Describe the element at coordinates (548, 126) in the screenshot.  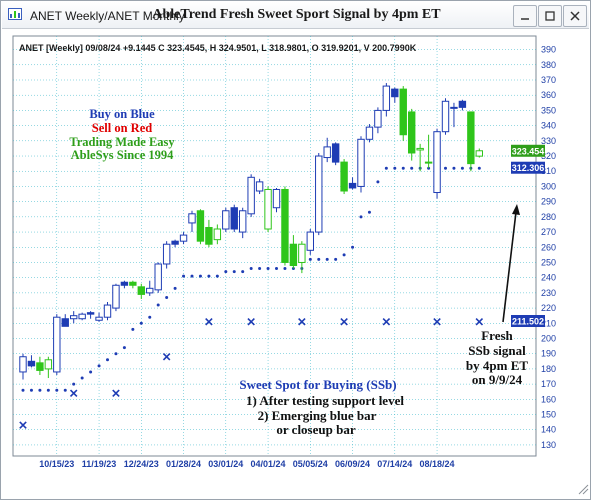
I see `y-tick-label: 340` at that location.